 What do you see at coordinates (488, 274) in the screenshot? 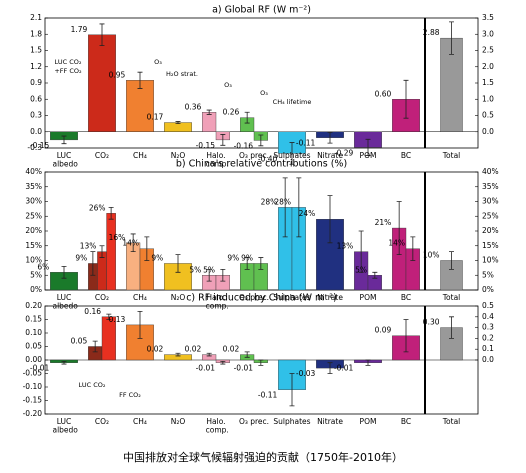
I see `y2-tick-label: 5%` at bounding box center [488, 274].